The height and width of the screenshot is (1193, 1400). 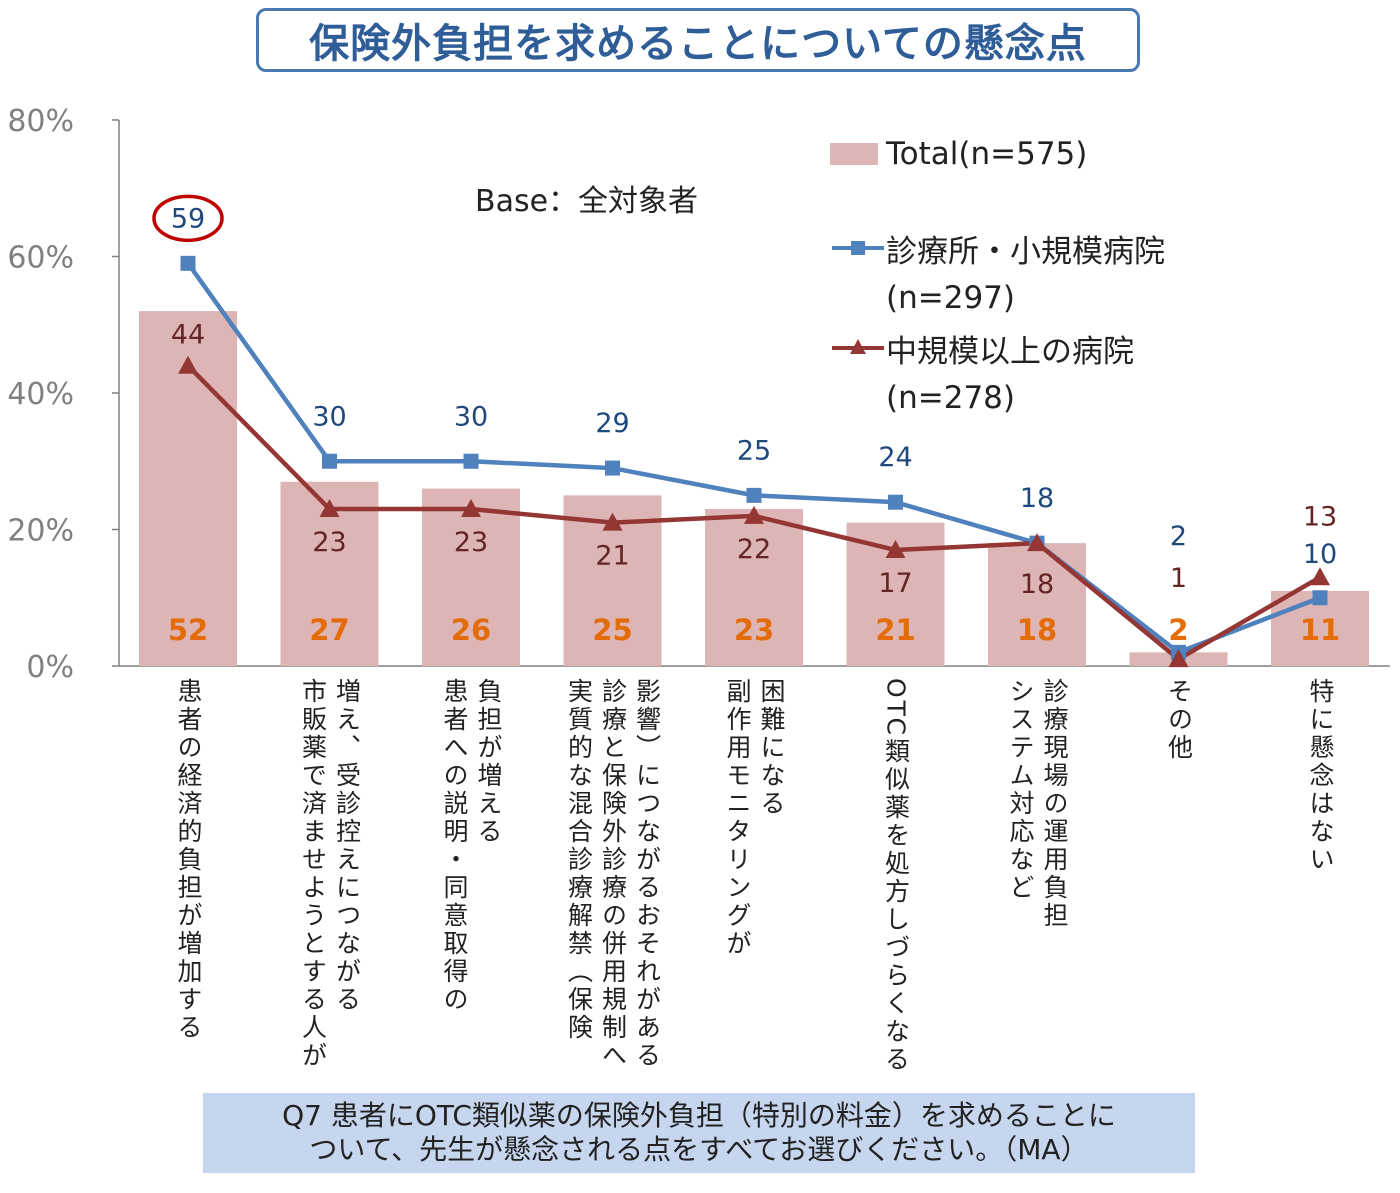 I want to click on data-label-hospital: 17, so click(x=895, y=583).